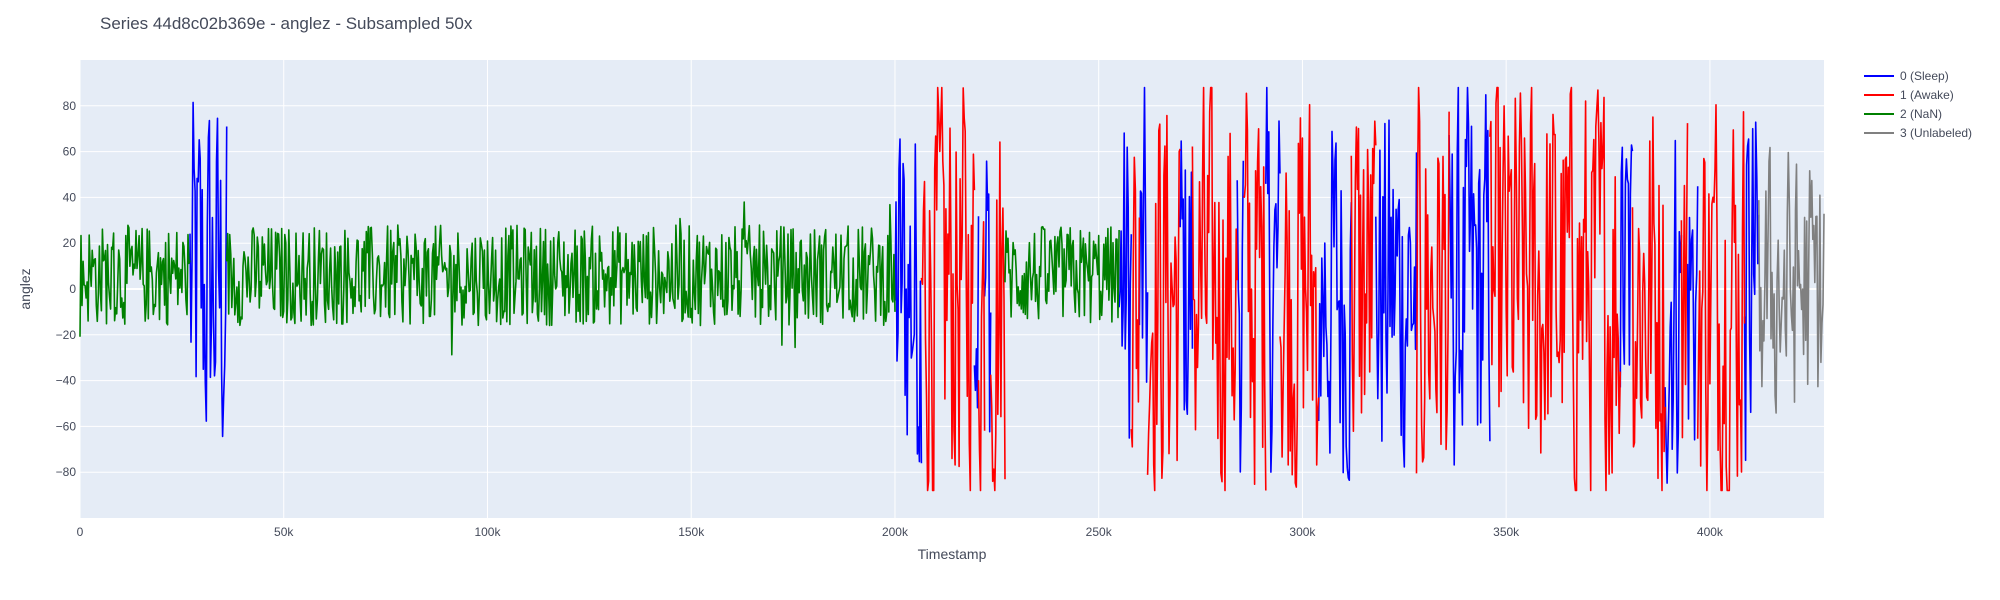 This screenshot has width=2000, height=600. I want to click on y-tick-label: −60, so click(66, 426).